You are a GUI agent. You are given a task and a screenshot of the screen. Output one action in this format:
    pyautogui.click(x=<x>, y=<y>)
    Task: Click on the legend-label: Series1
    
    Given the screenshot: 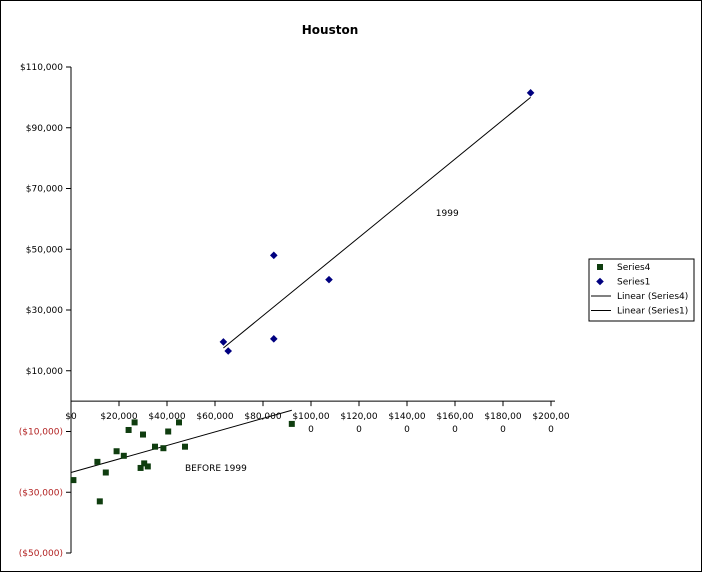 What is the action you would take?
    pyautogui.click(x=633, y=283)
    